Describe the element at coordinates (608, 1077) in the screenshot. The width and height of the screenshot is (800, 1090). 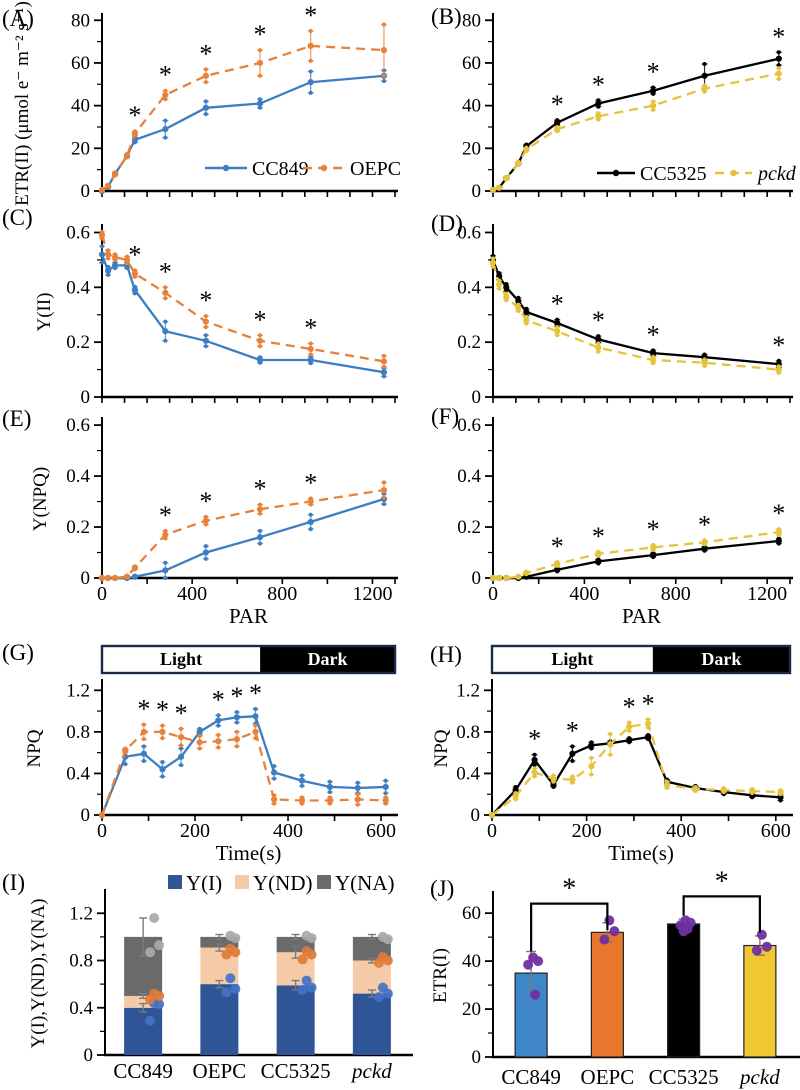
I see `category-label: OEPC` at that location.